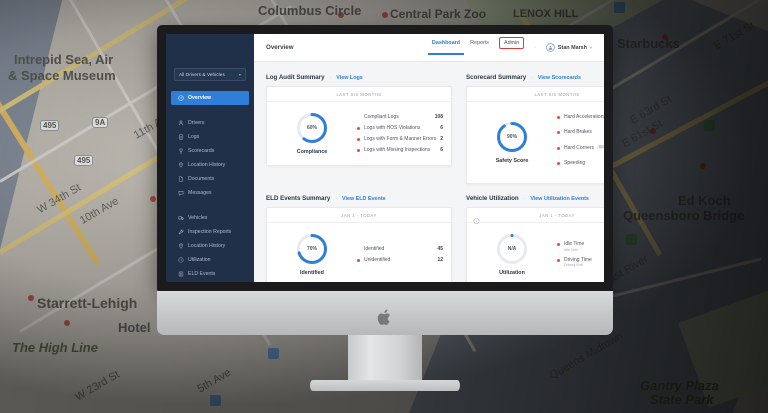 The height and width of the screenshot is (413, 768). I want to click on legend-row: Unidentified 12, so click(400, 259).